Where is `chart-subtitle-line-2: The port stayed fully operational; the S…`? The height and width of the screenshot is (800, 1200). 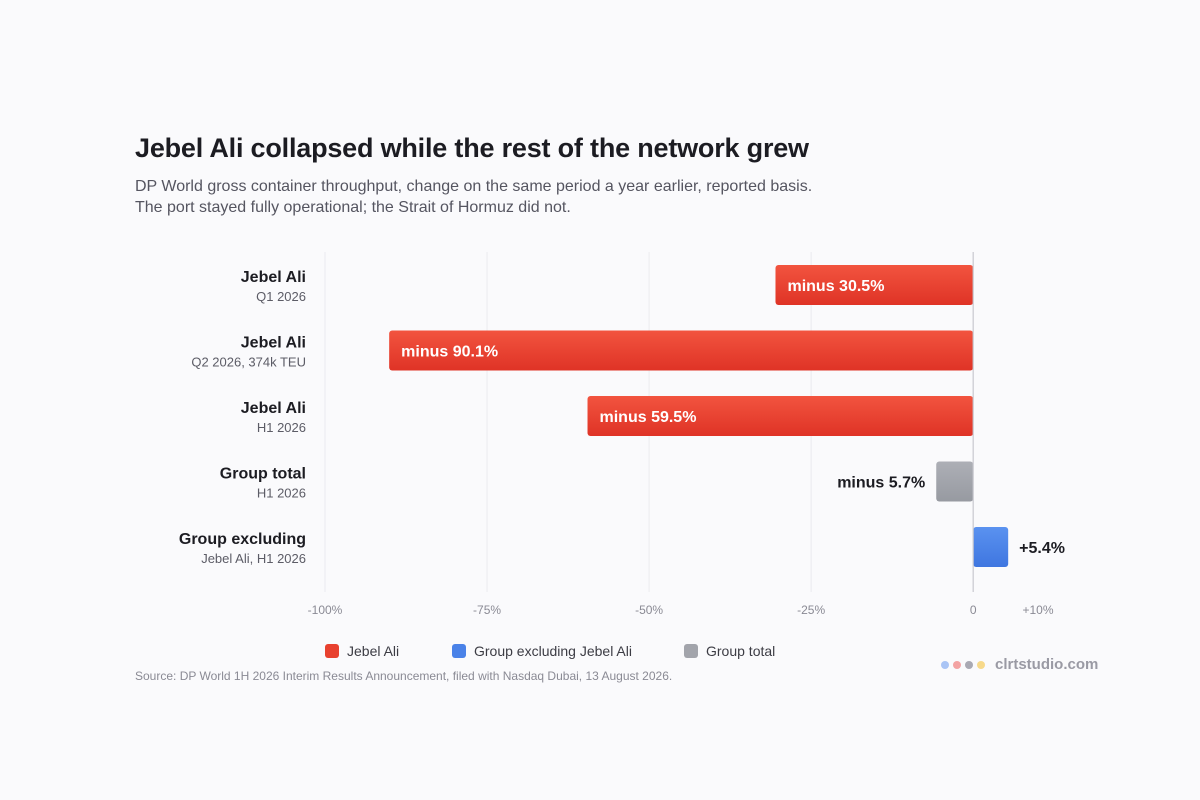 chart-subtitle-line-2: The port stayed fully operational; the S… is located at coordinates (353, 207).